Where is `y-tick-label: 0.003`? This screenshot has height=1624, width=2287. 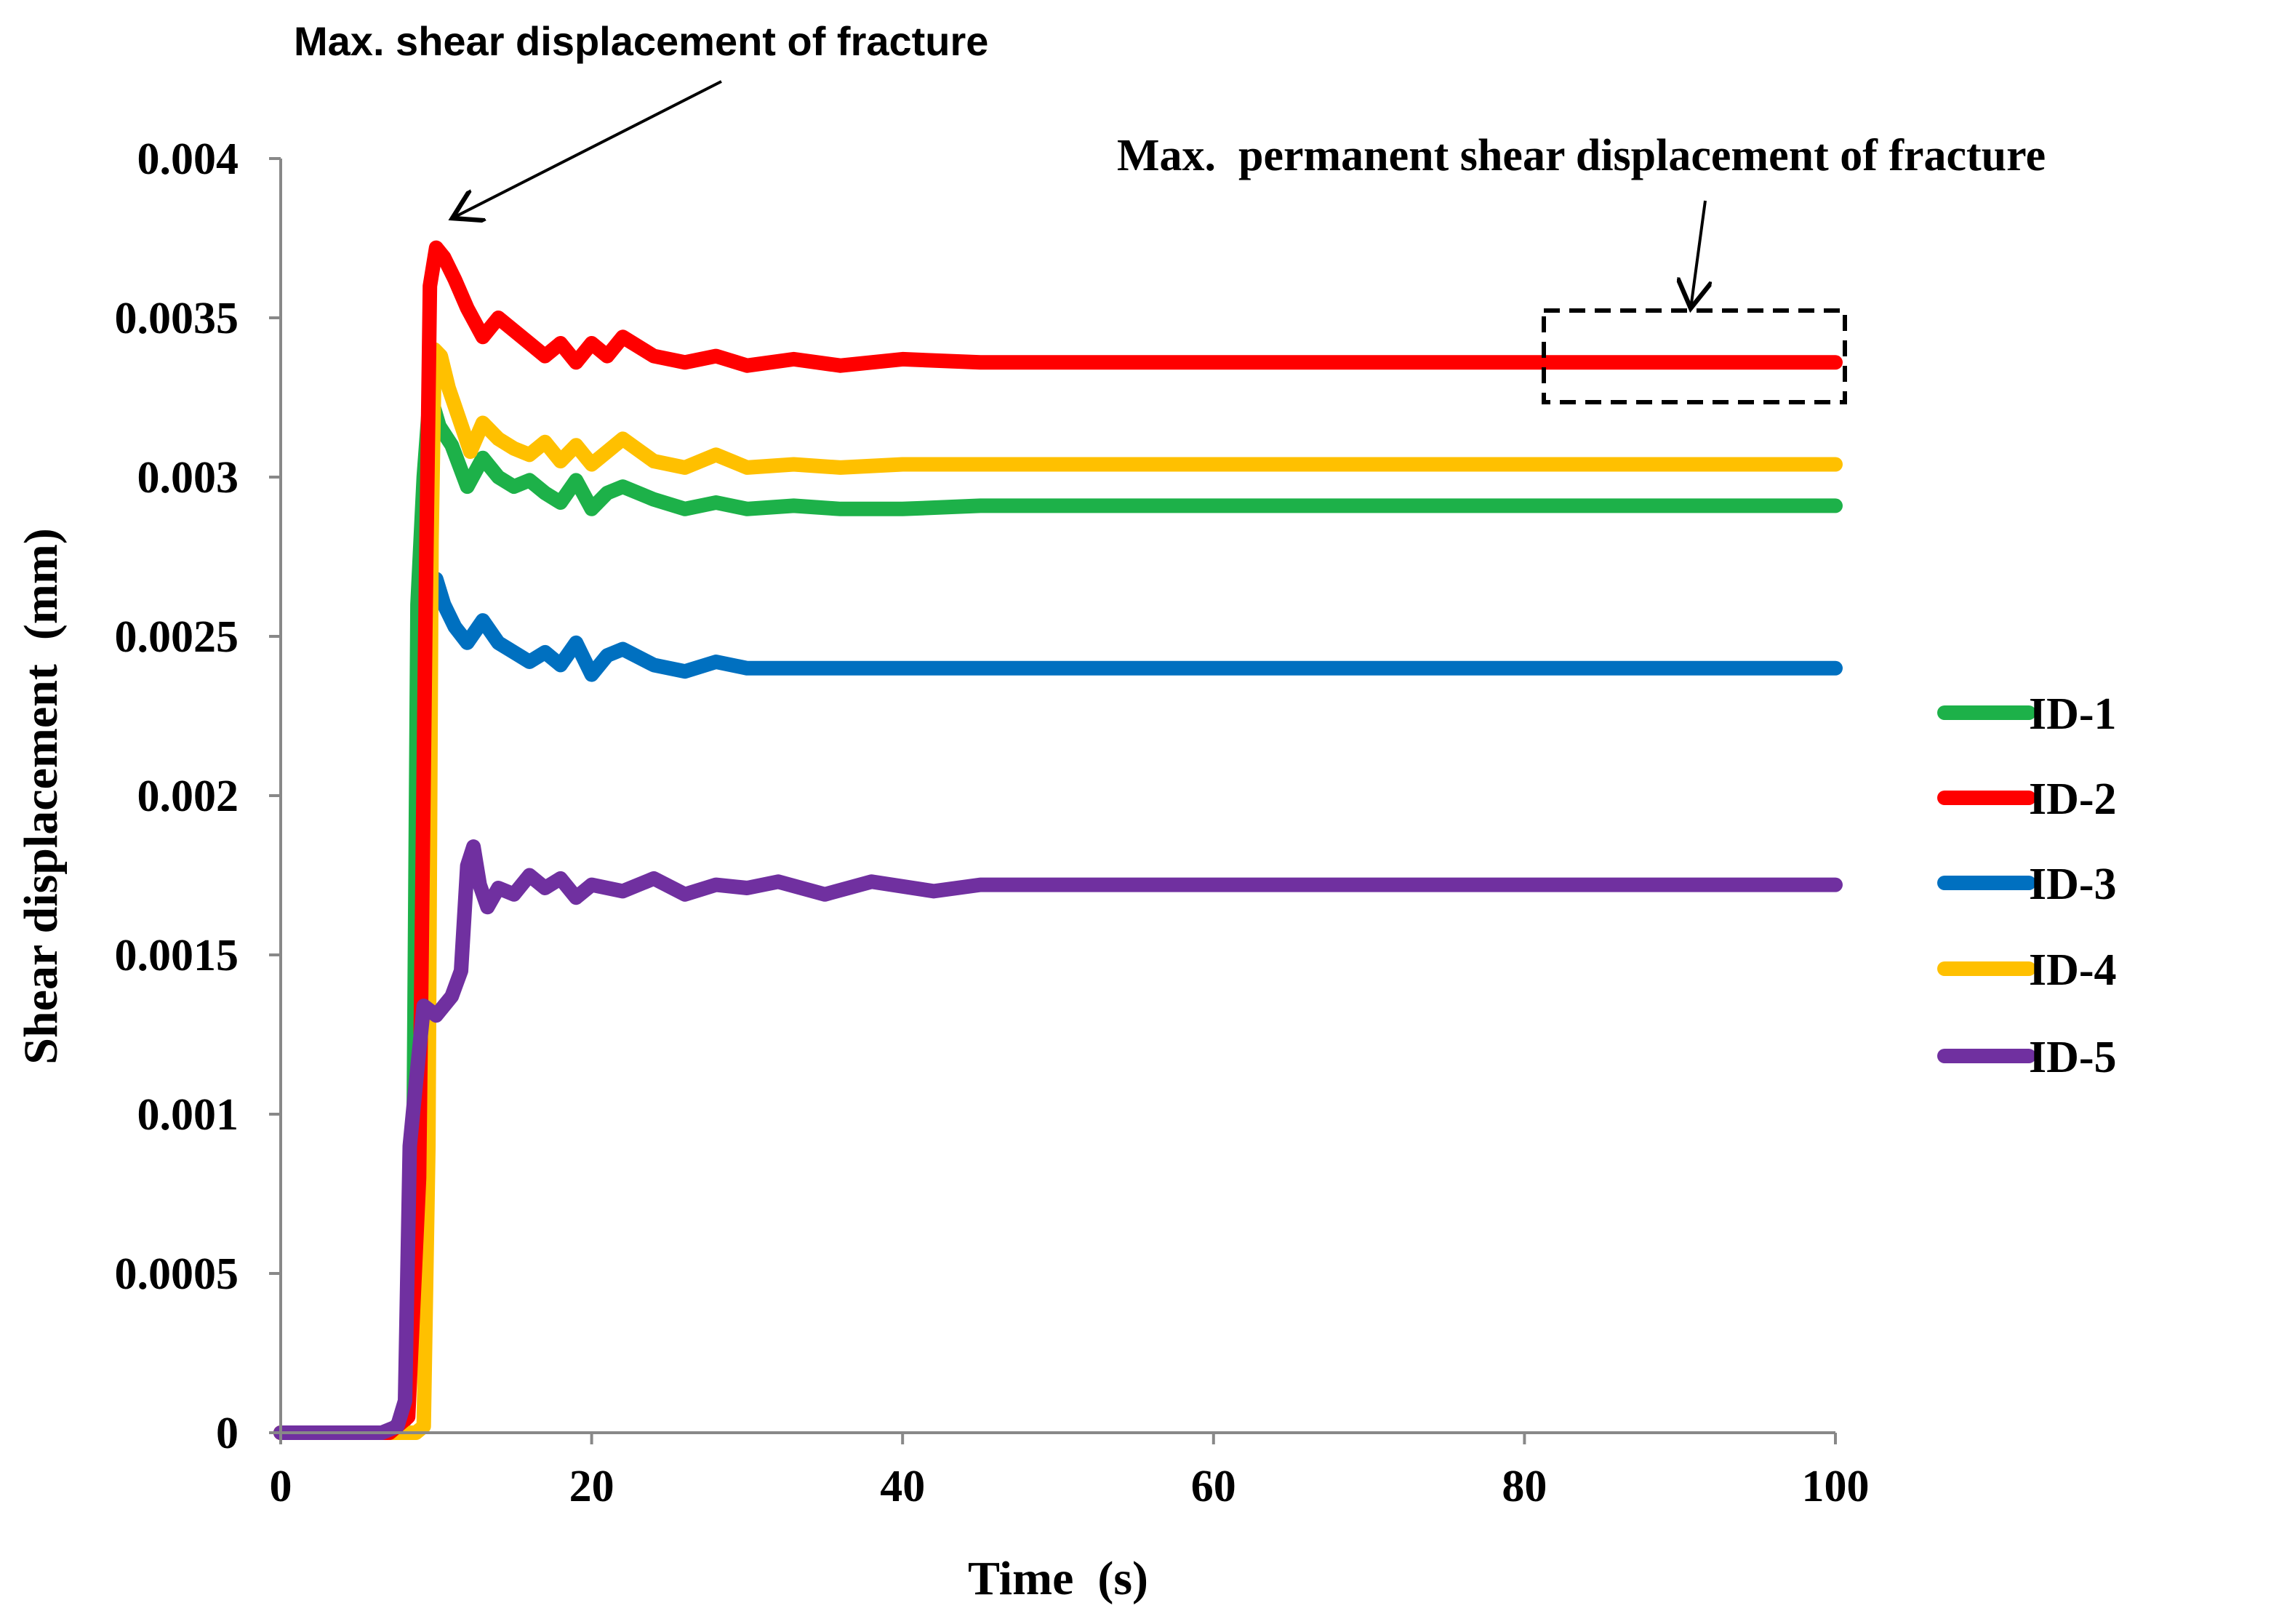 y-tick-label: 0.003 is located at coordinates (188, 478).